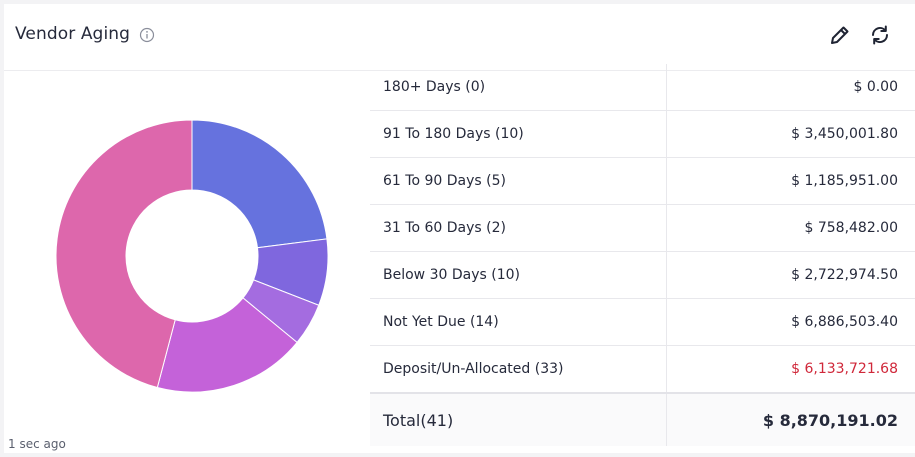 Image resolution: width=915 pixels, height=457 pixels. I want to click on row-label: 31 To 60 Days (2), so click(518, 228).